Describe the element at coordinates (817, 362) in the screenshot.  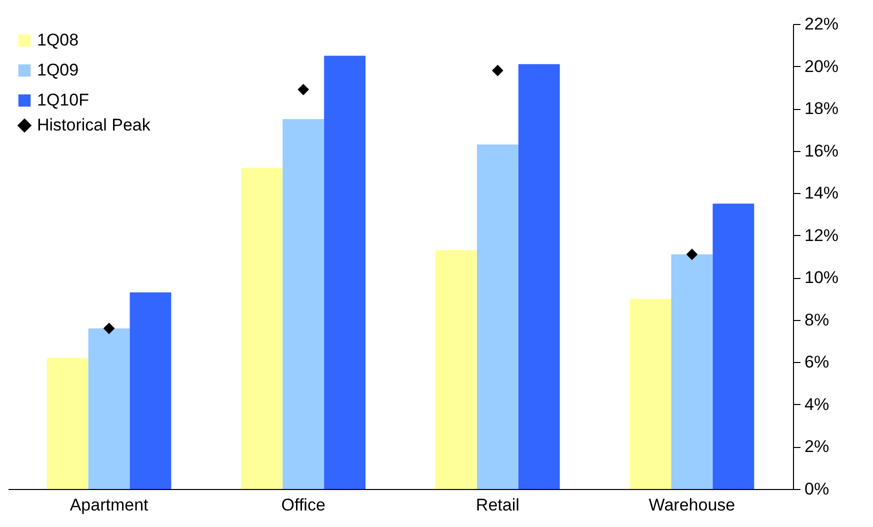
I see `y-tick-label: 6%` at that location.